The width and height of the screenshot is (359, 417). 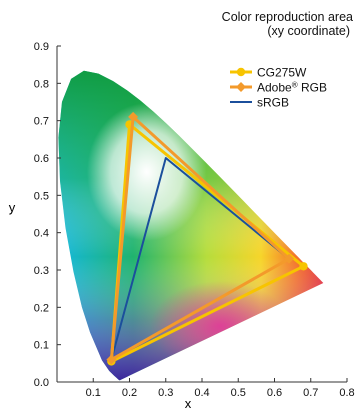 What do you see at coordinates (165, 393) in the screenshot?
I see `x-tick-label: 0.3` at bounding box center [165, 393].